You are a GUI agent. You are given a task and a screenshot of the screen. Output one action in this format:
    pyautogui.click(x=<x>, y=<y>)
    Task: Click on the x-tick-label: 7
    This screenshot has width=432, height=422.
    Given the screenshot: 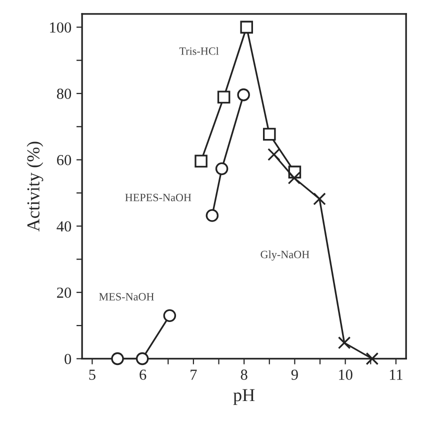 What is the action you would take?
    pyautogui.click(x=193, y=375)
    